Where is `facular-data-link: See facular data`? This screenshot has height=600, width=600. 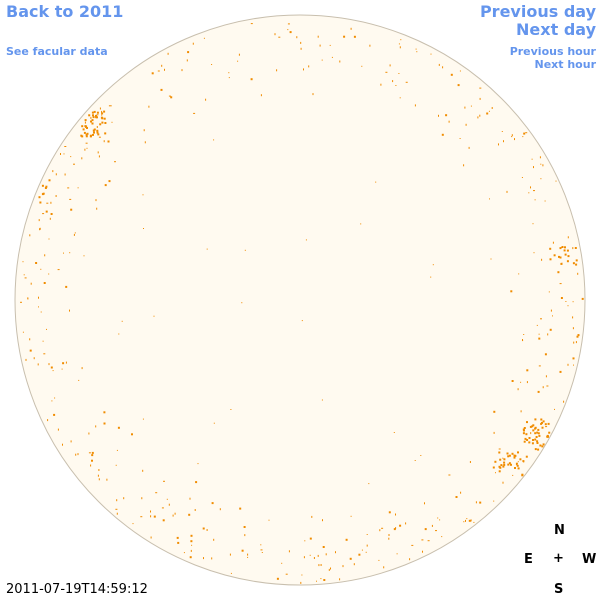
facular-data-link: See facular data is located at coordinates (57, 51).